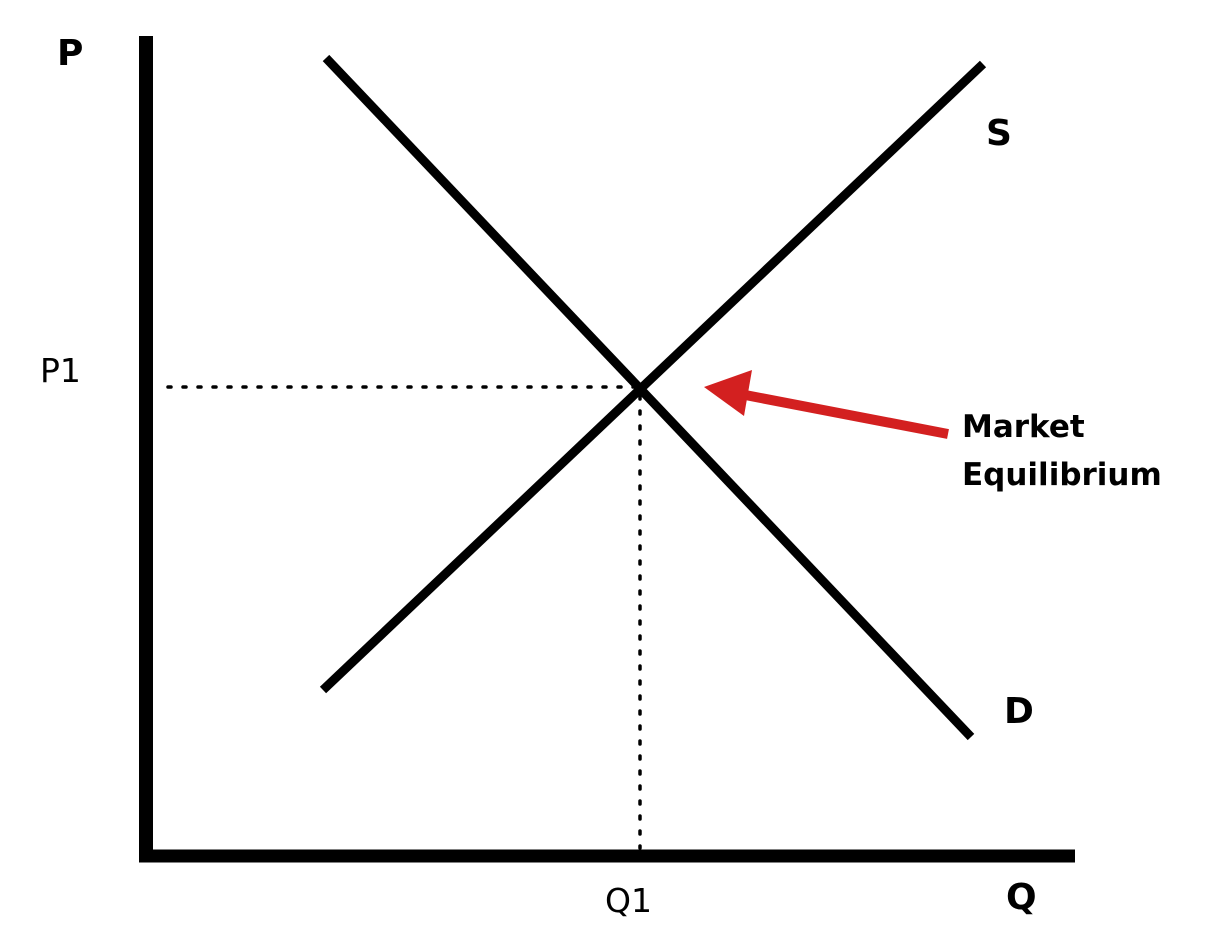  Describe the element at coordinates (60, 370) in the screenshot. I see `price-tick-label: P1` at that location.